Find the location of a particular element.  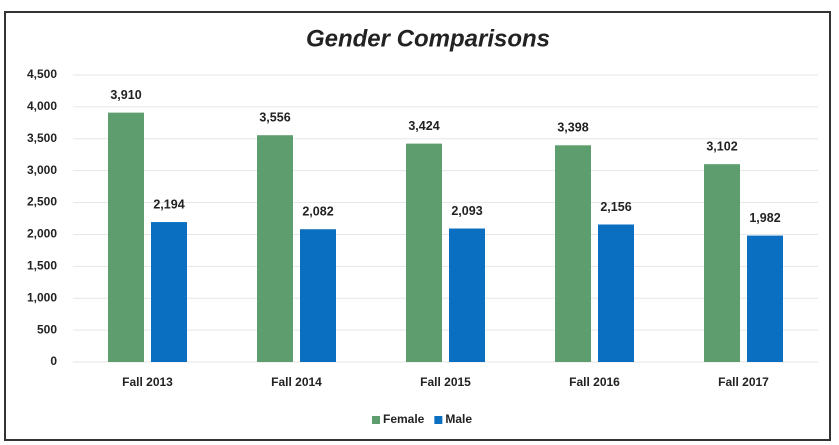

y-tick-label: 0 is located at coordinates (53, 361).